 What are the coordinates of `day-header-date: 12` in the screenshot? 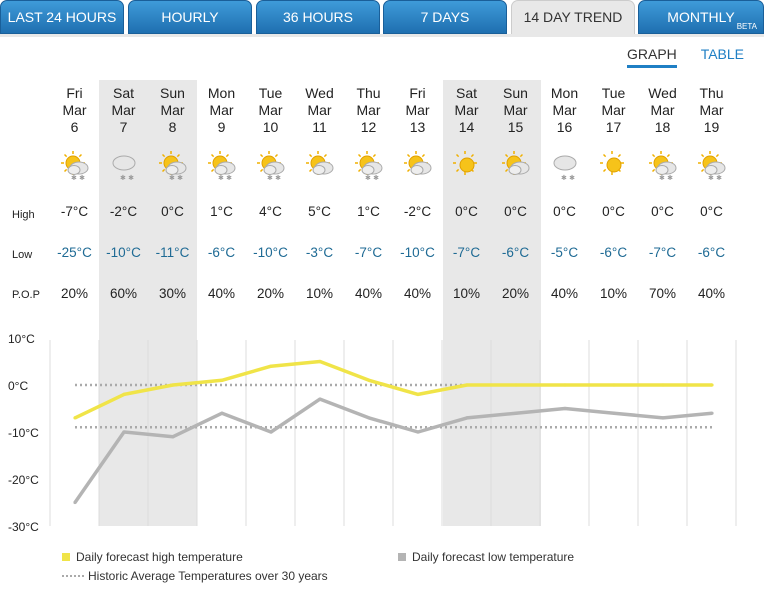 It's located at (368, 127).